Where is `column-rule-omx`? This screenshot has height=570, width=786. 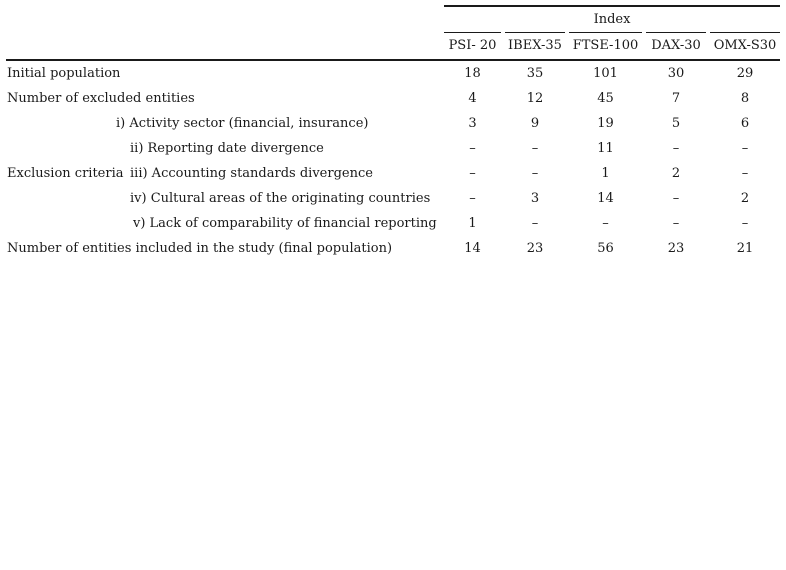
column-rule-omx is located at coordinates (745, 32).